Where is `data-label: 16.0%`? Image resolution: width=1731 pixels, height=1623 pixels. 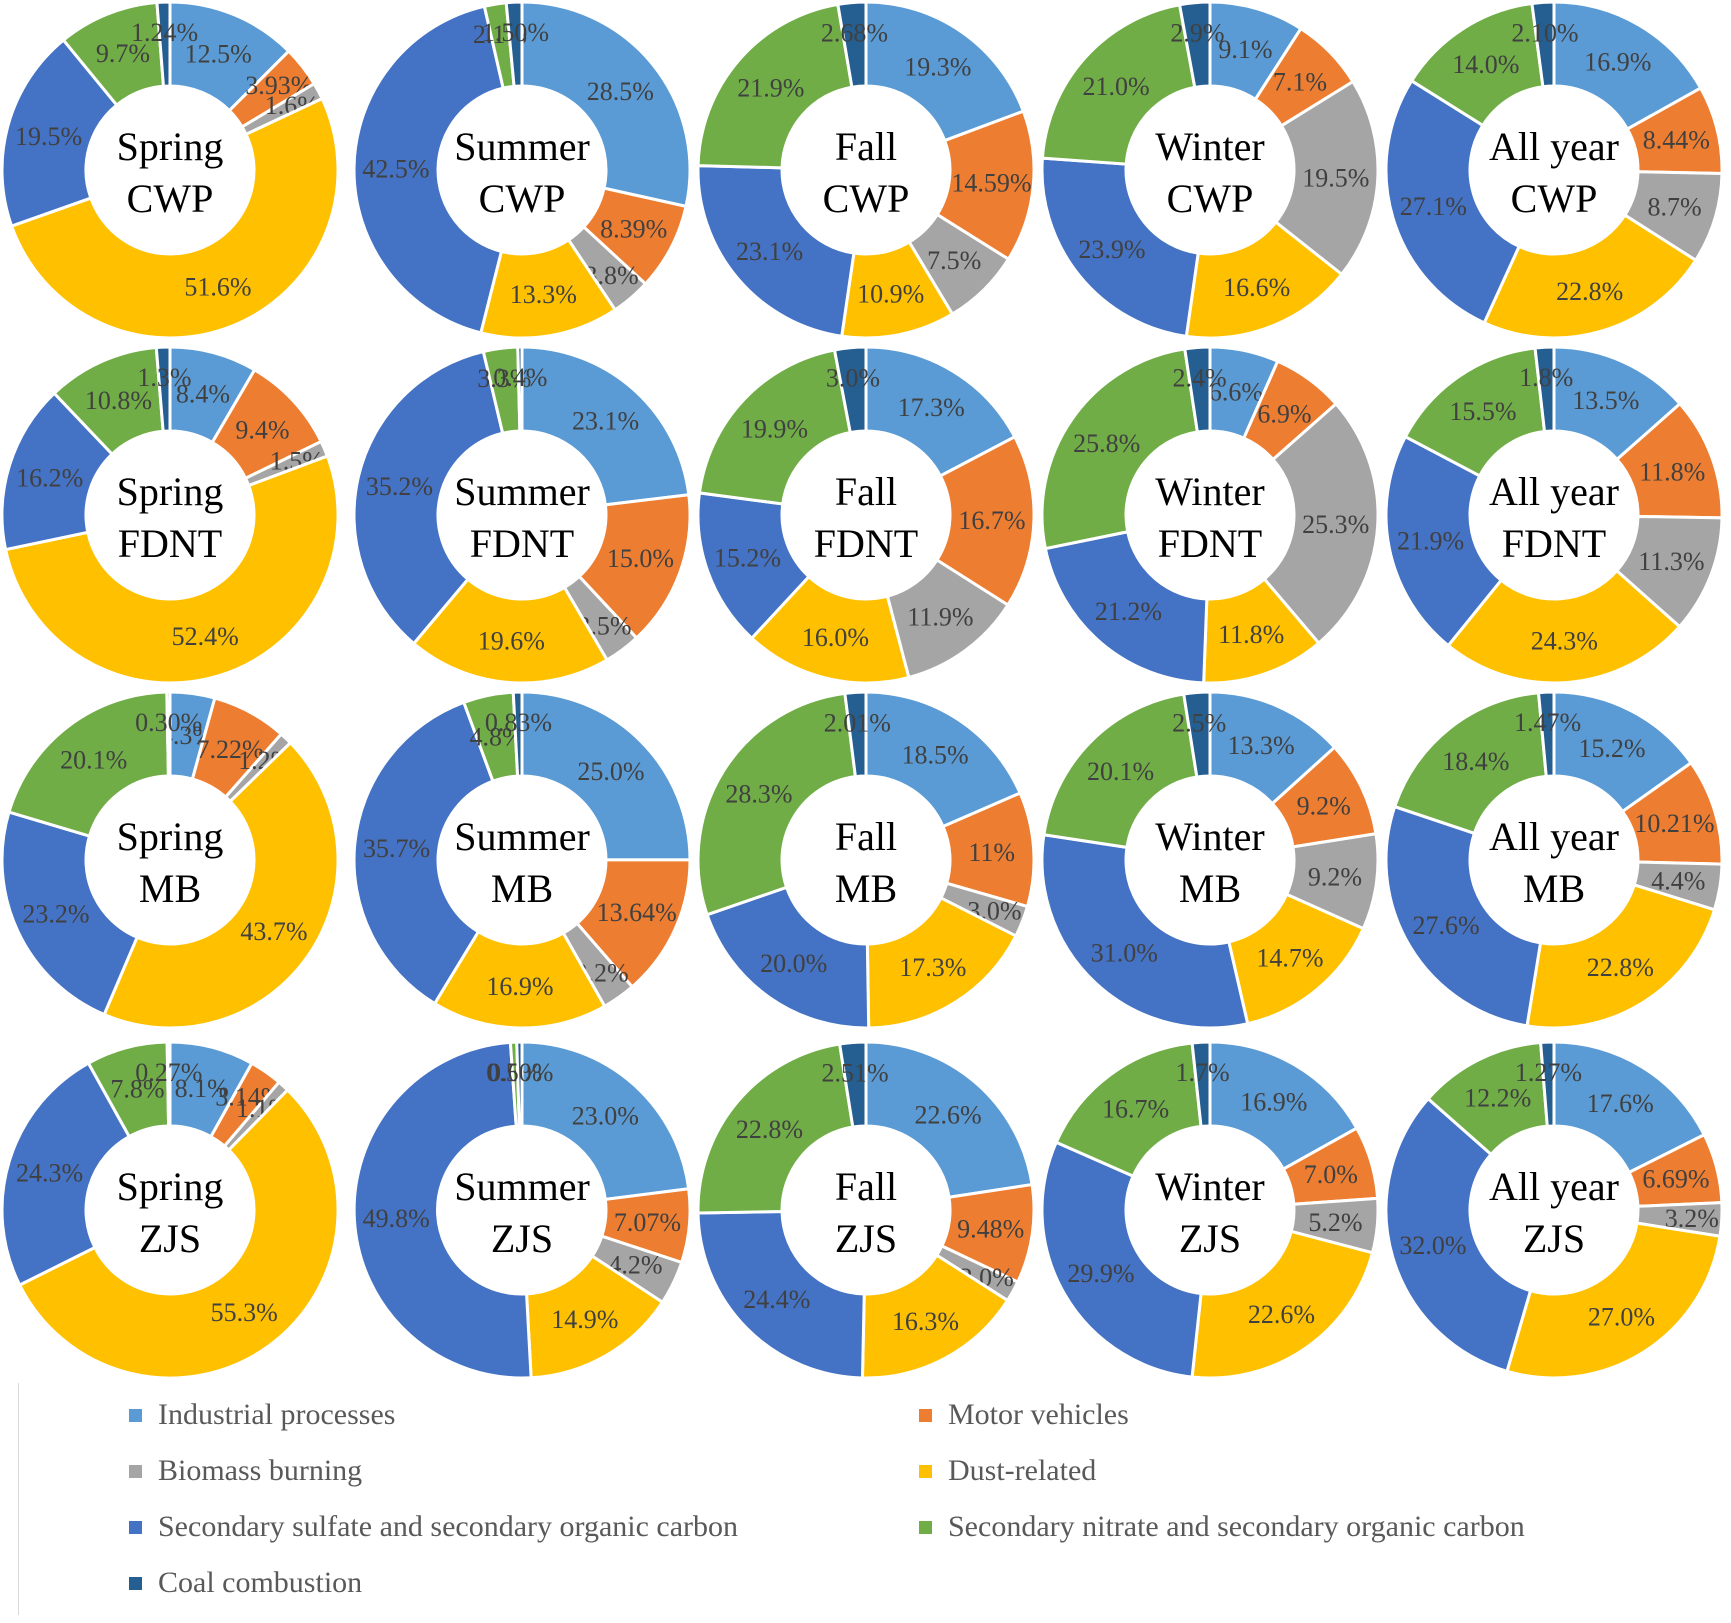
data-label: 16.0% is located at coordinates (835, 637).